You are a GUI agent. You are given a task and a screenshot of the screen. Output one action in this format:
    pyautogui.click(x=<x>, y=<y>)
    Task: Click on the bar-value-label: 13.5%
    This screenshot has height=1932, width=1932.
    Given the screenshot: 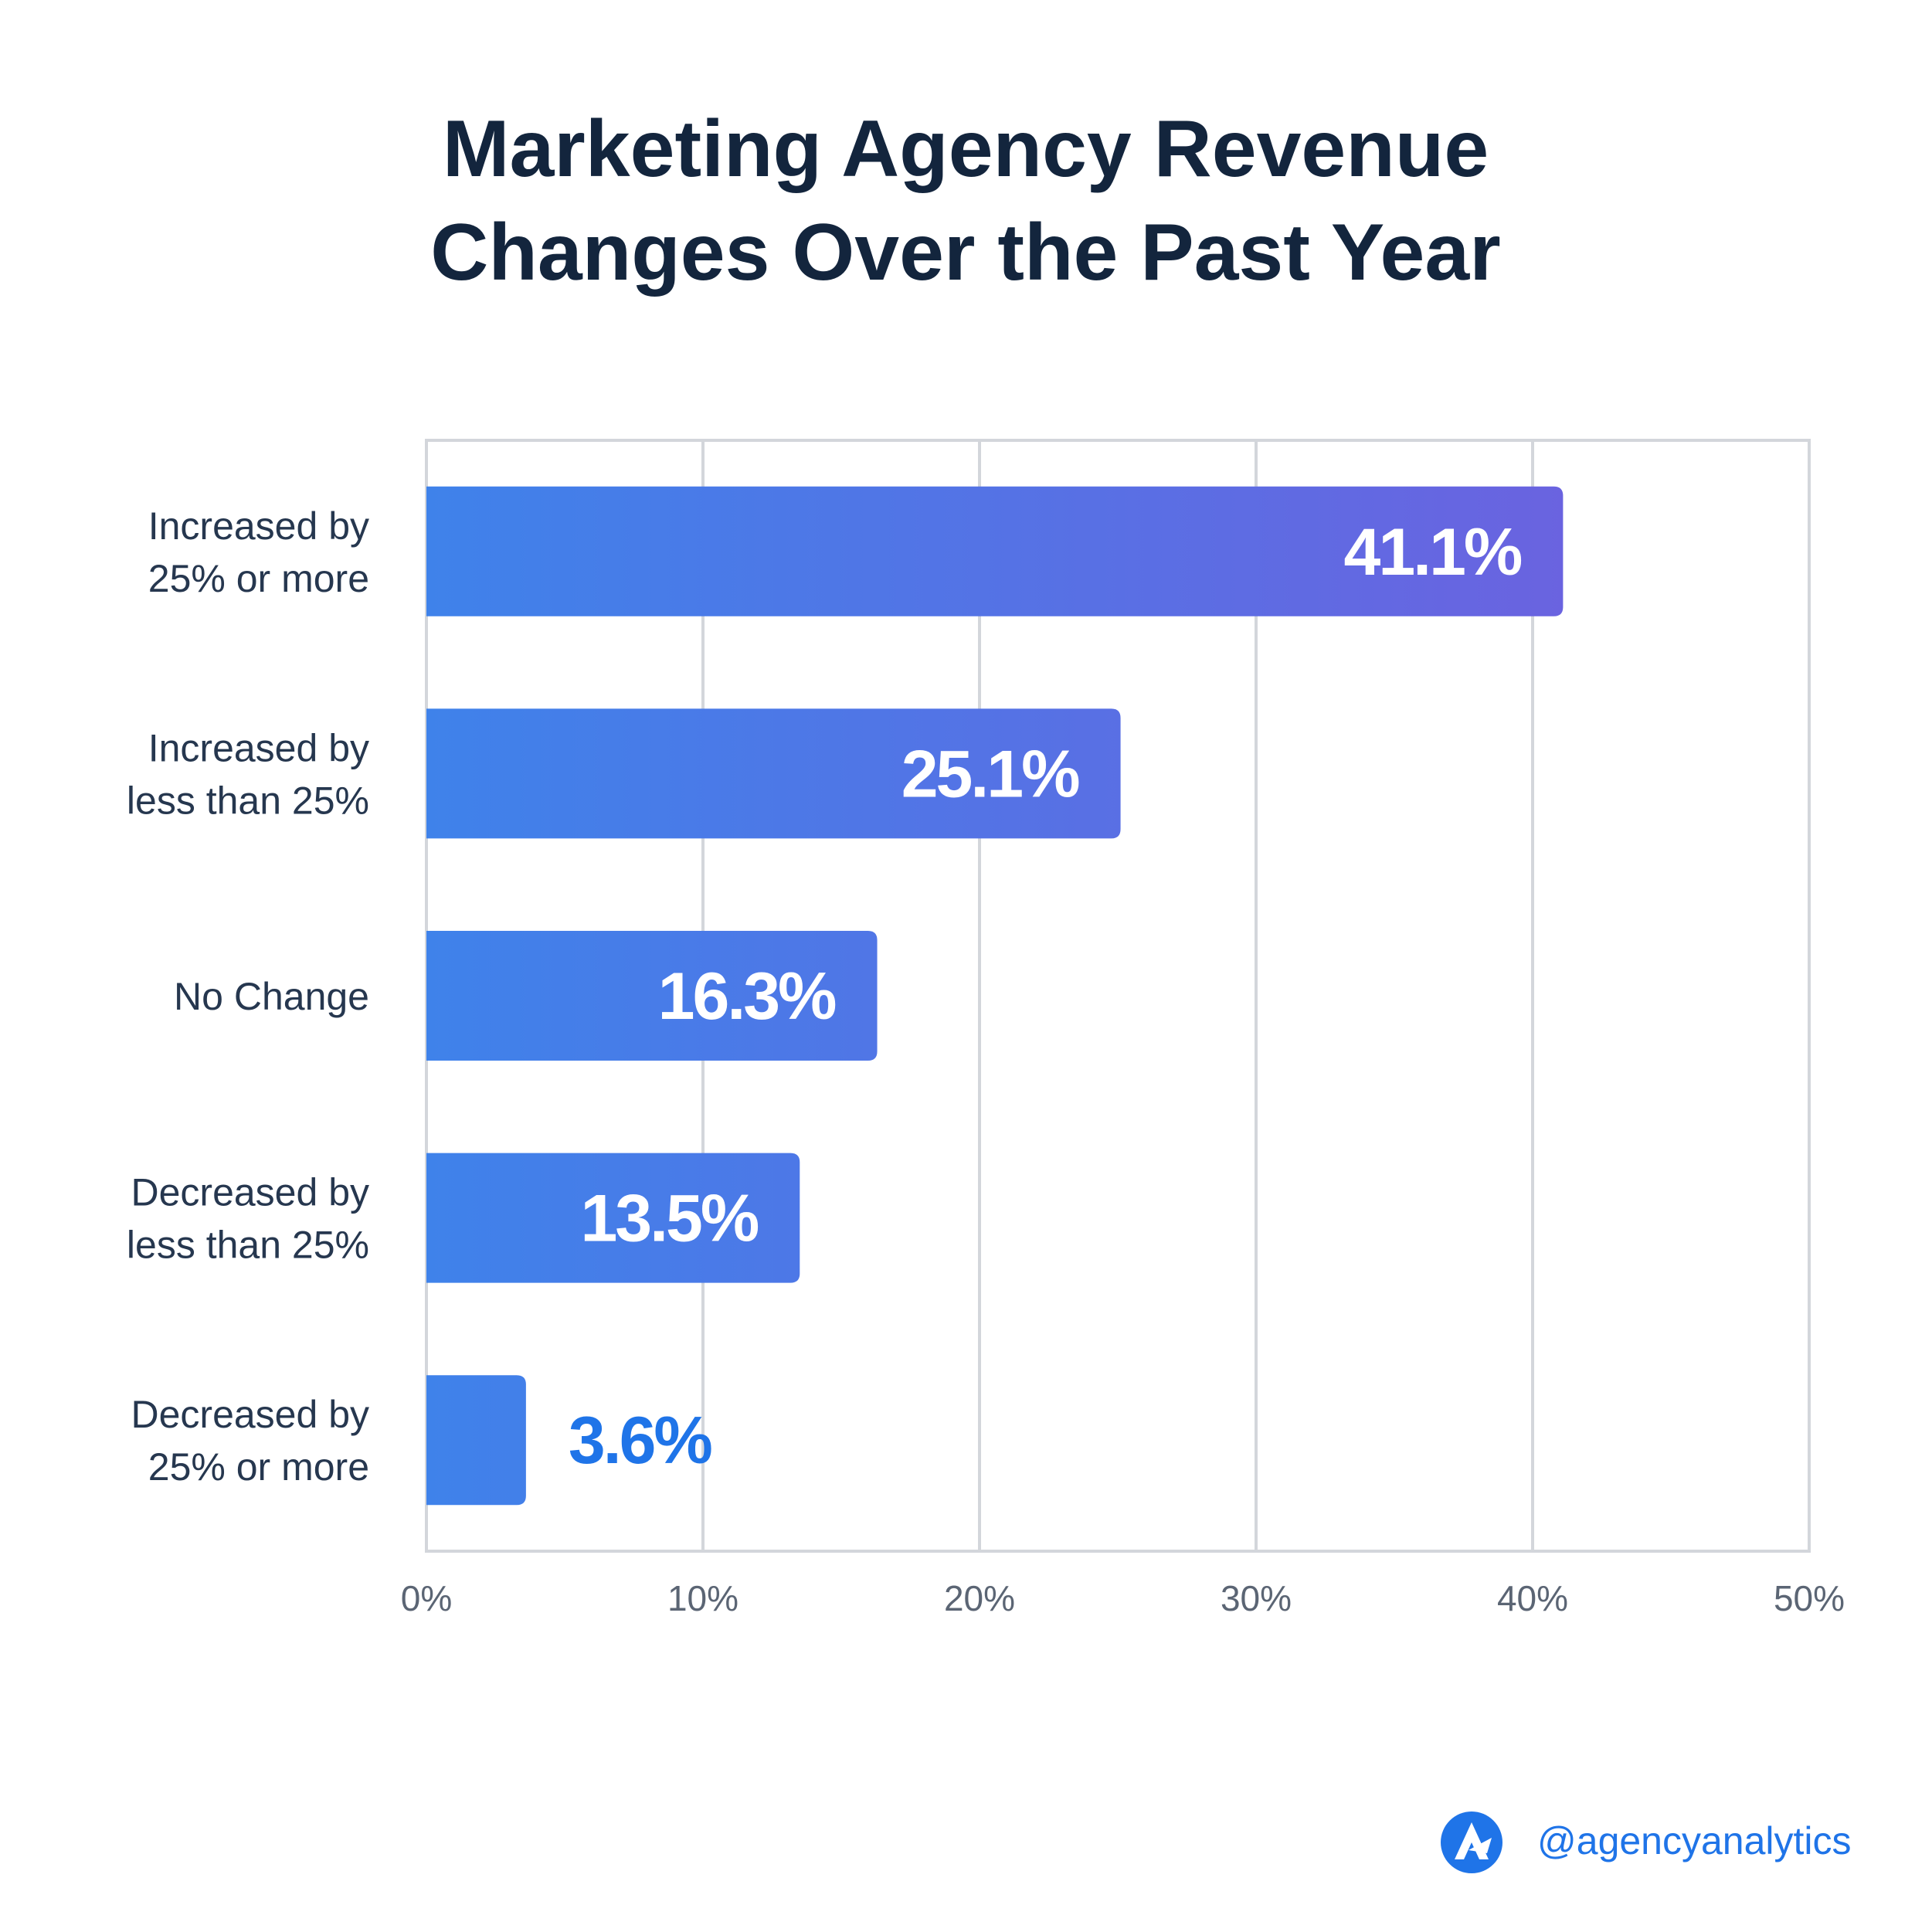 What is the action you would take?
    pyautogui.click(x=669, y=1219)
    